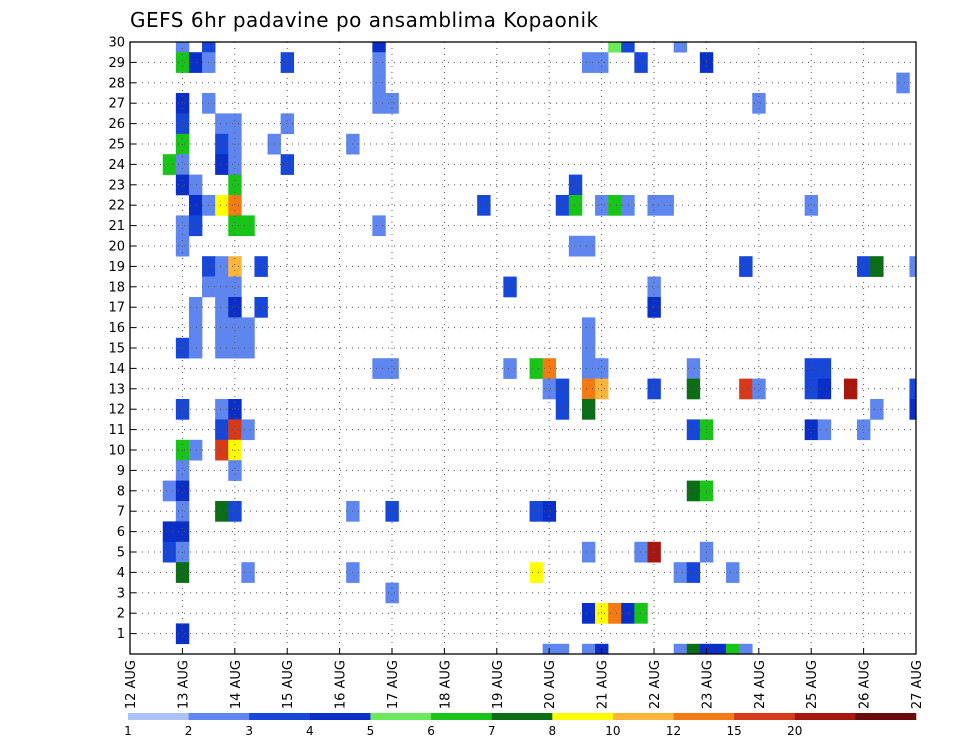 This screenshot has height=742, width=960. I want to click on x-tick-label: 23 AUG, so click(707, 684).